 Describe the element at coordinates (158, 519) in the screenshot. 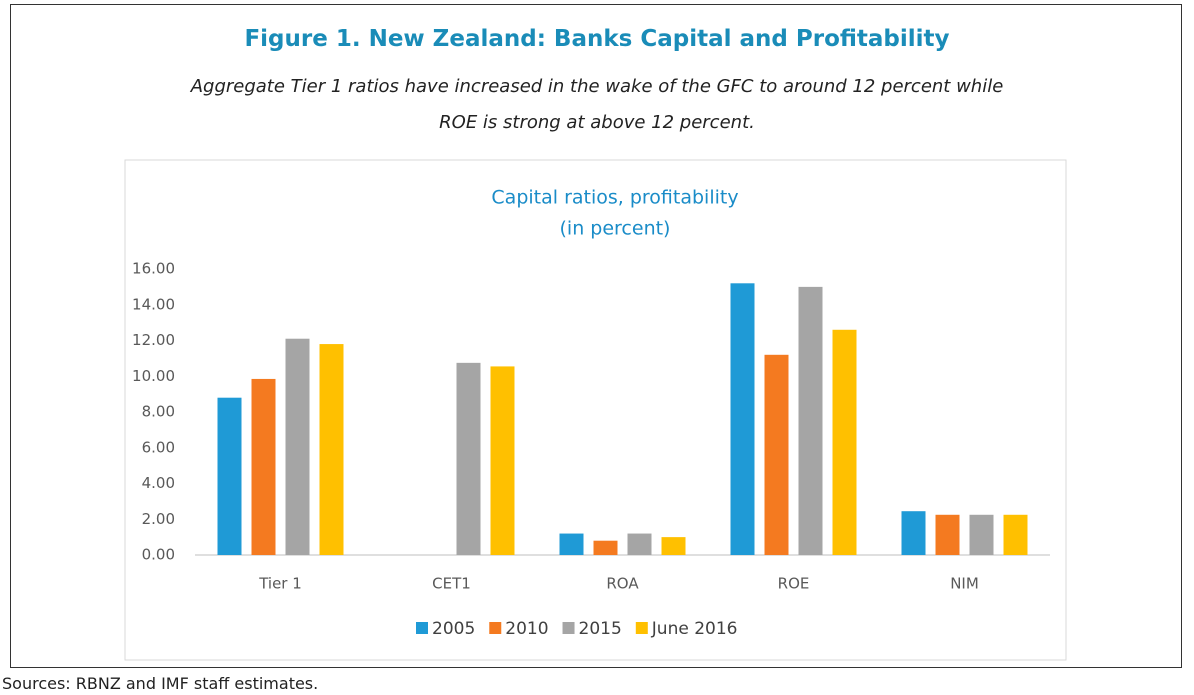

I see `y-tick-label: 2.00` at that location.